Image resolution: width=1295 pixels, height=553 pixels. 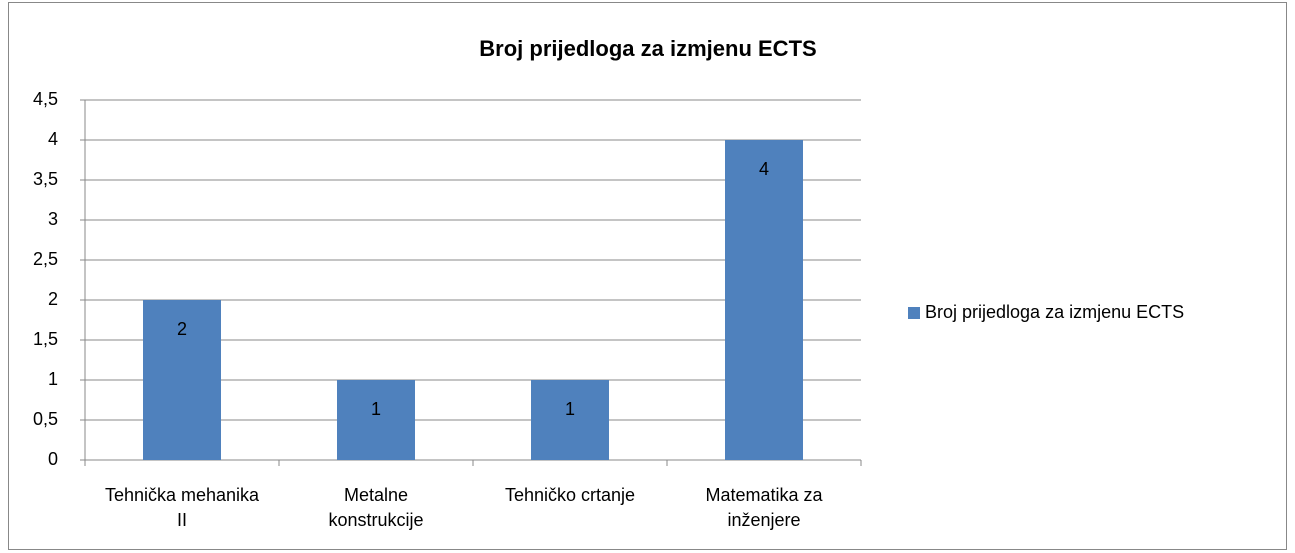 I want to click on legend-swatch, so click(x=914, y=313).